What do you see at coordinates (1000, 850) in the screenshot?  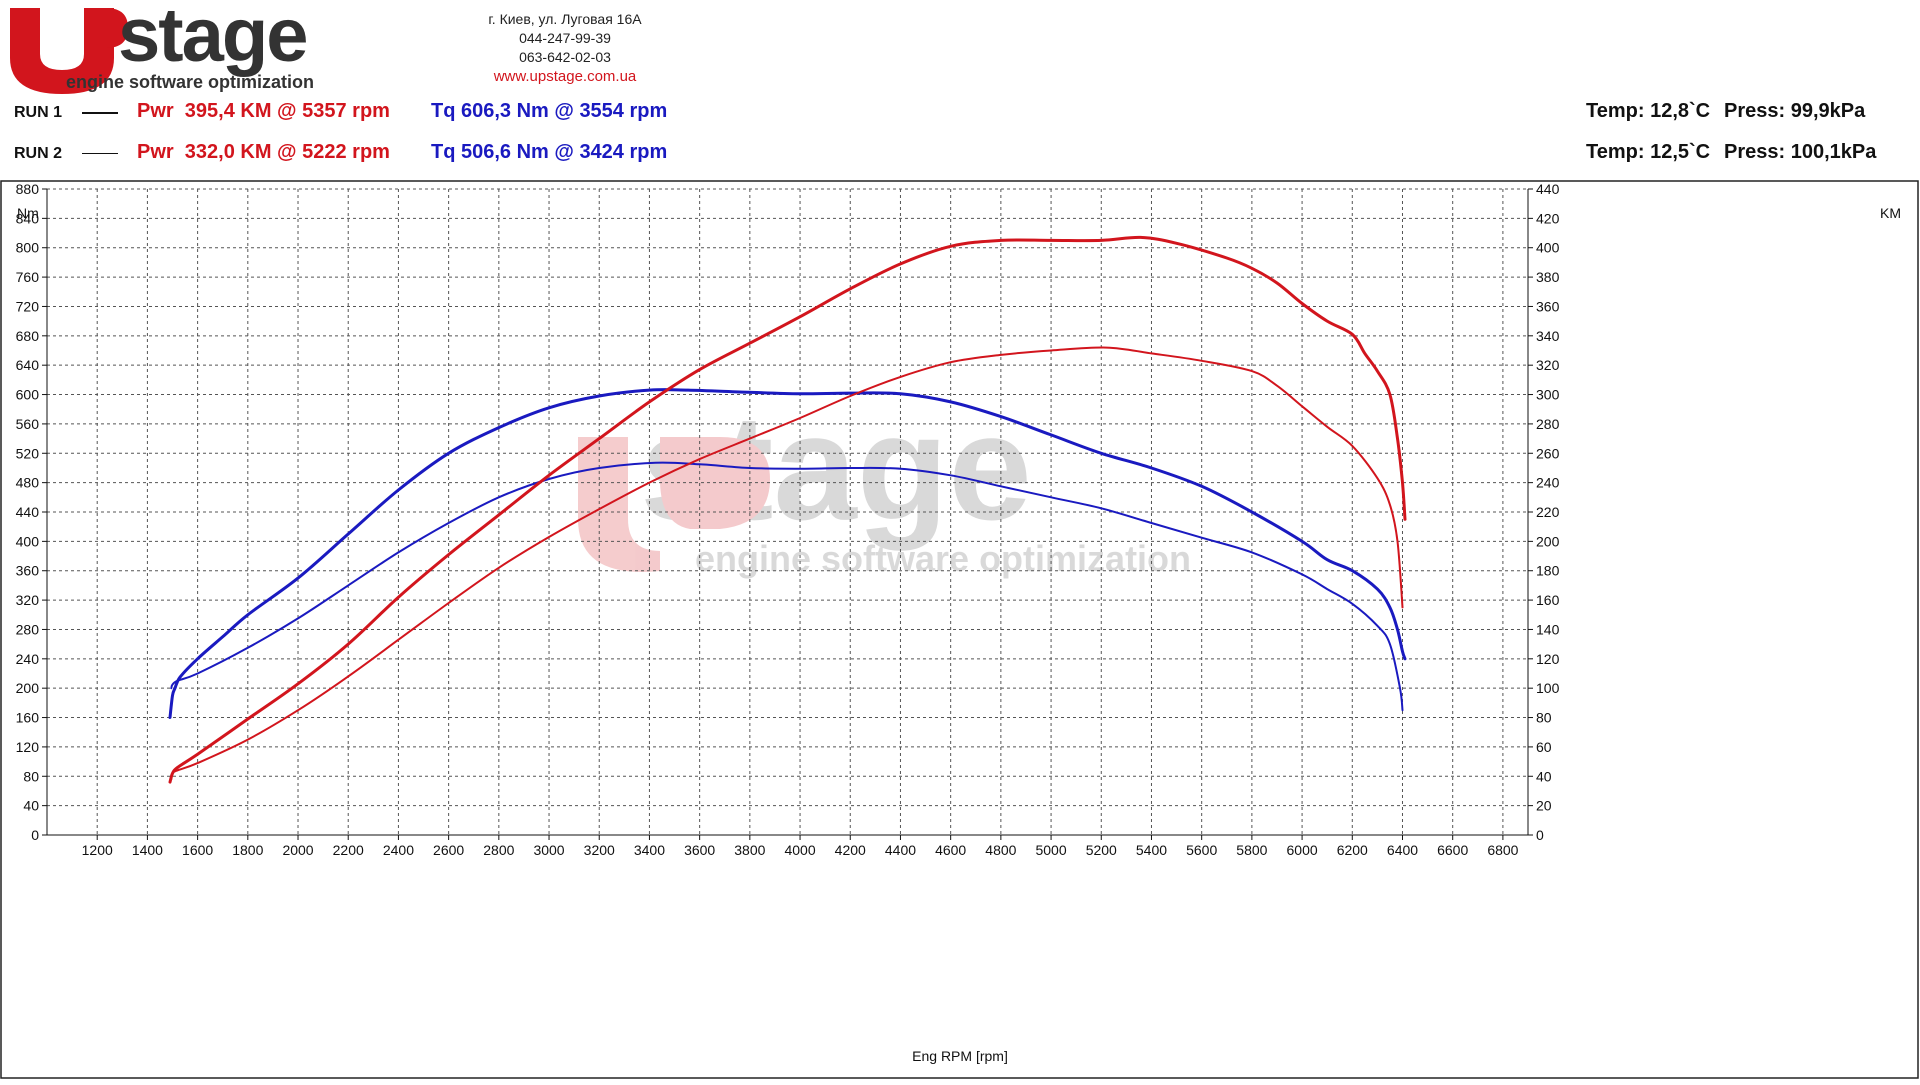 I see `x-tick-label: 4800` at bounding box center [1000, 850].